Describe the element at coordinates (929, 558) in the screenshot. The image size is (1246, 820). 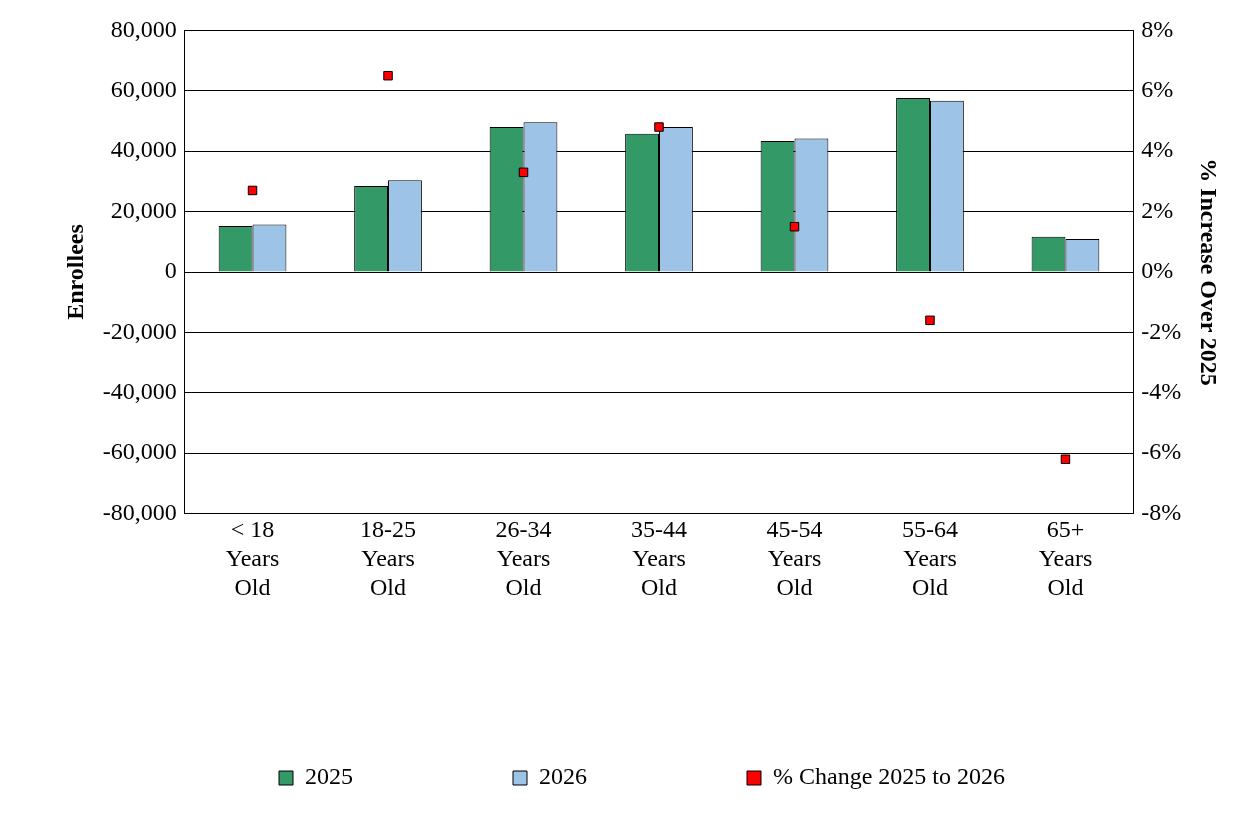
I see `x-tick-label: 55-64 Years Old` at that location.